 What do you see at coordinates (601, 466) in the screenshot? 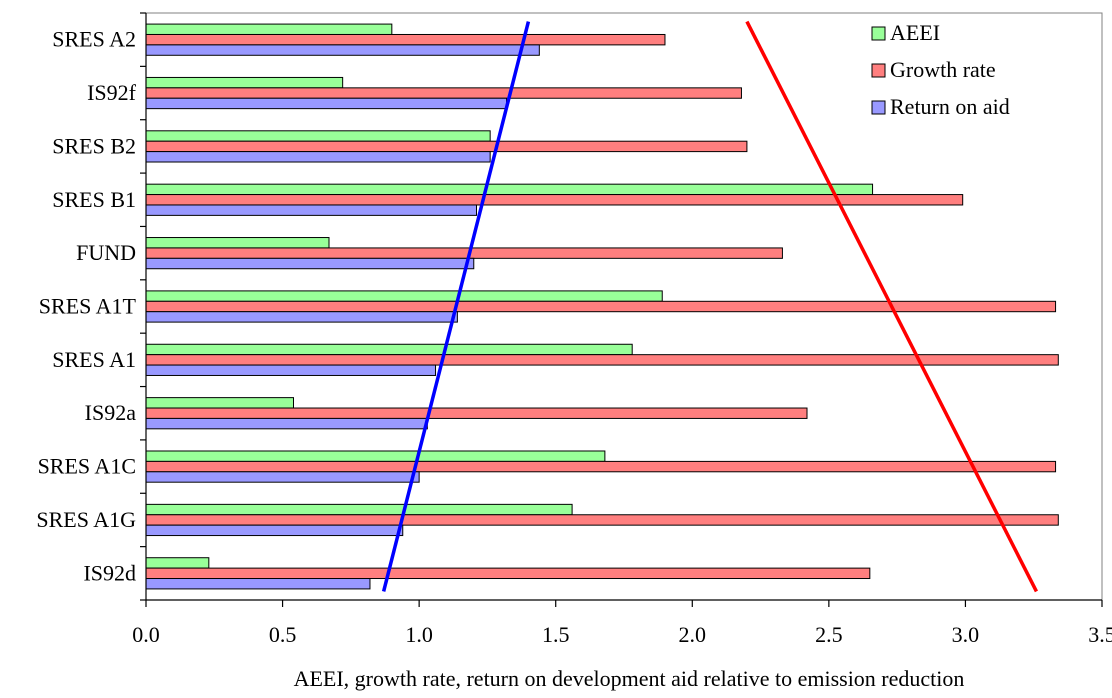
I see `bar-growth-rate-sres-a1c` at bounding box center [601, 466].